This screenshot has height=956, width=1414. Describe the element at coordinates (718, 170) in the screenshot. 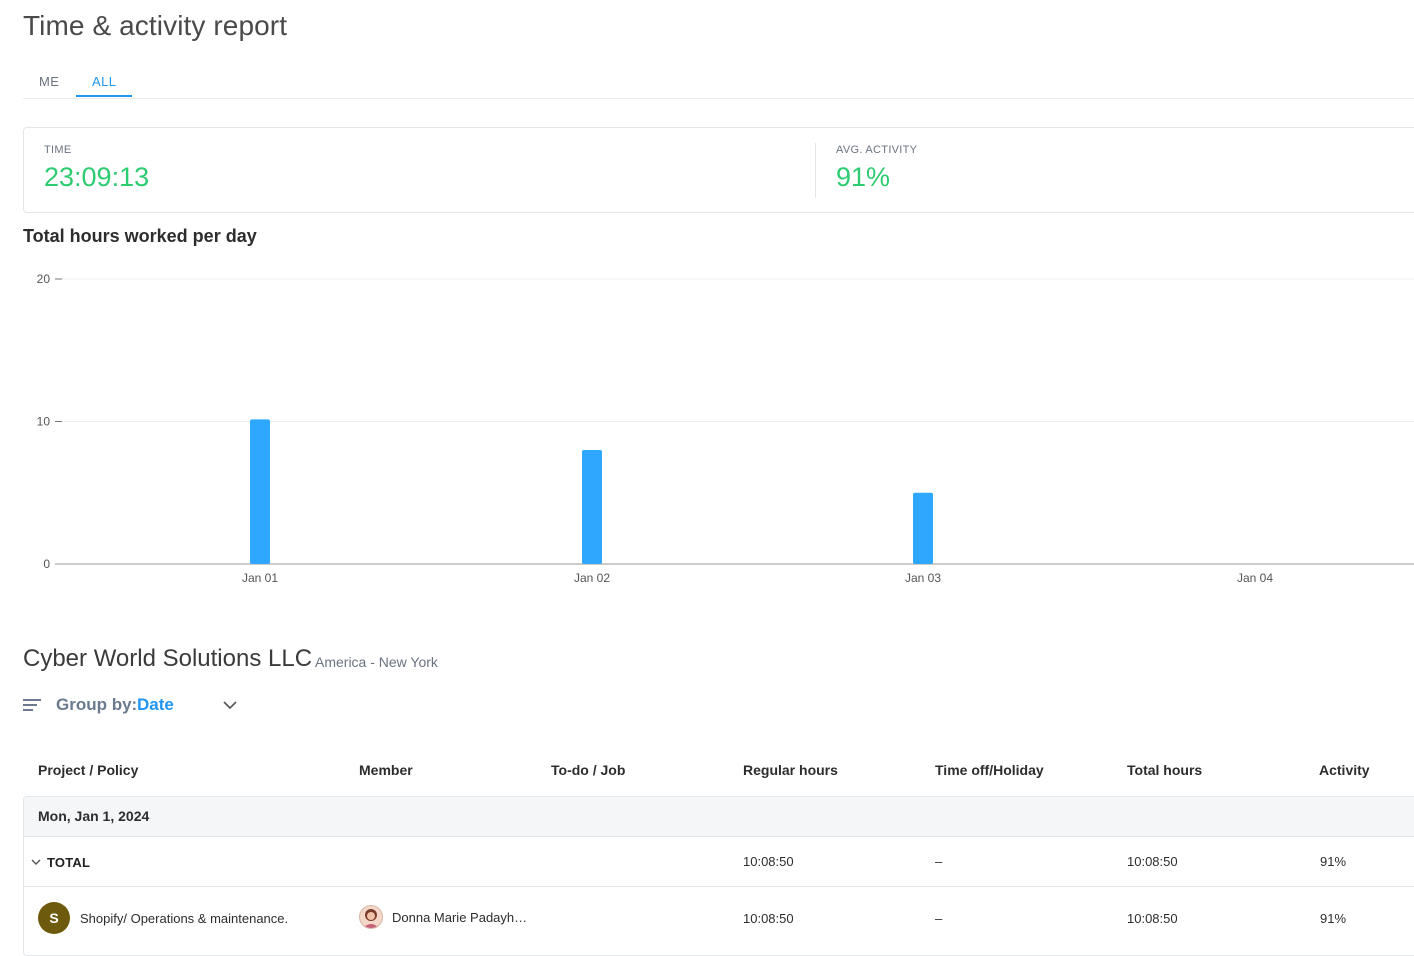

I see `summary-card: TIME 23:09:13 AVG. ACTIVITY 91%` at that location.